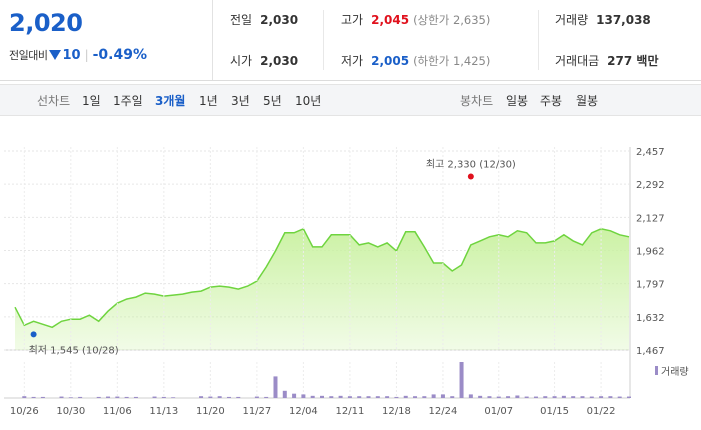 This screenshot has height=430, width=701. What do you see at coordinates (272, 101) in the screenshot?
I see `tab-5year: 5년` at bounding box center [272, 101].